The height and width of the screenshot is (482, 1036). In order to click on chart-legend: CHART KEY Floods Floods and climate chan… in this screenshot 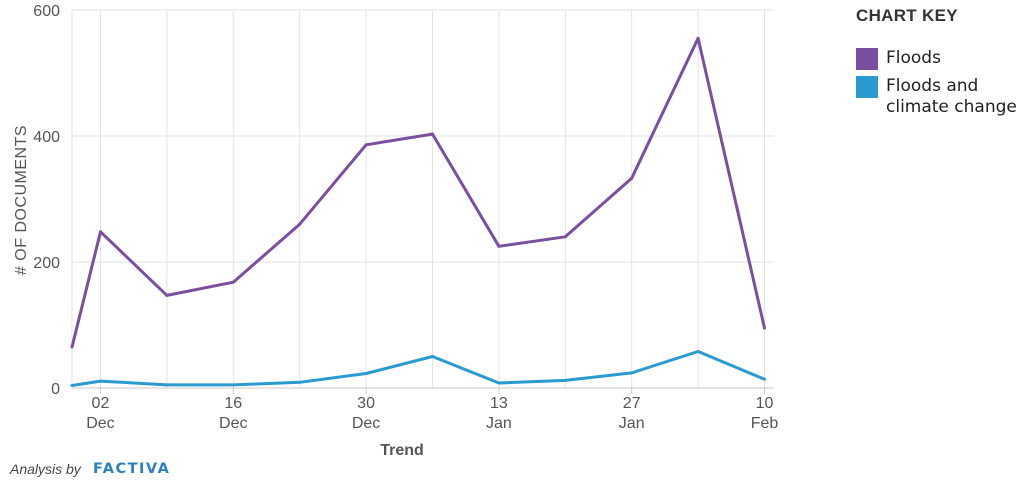, I will do `click(946, 65)`.